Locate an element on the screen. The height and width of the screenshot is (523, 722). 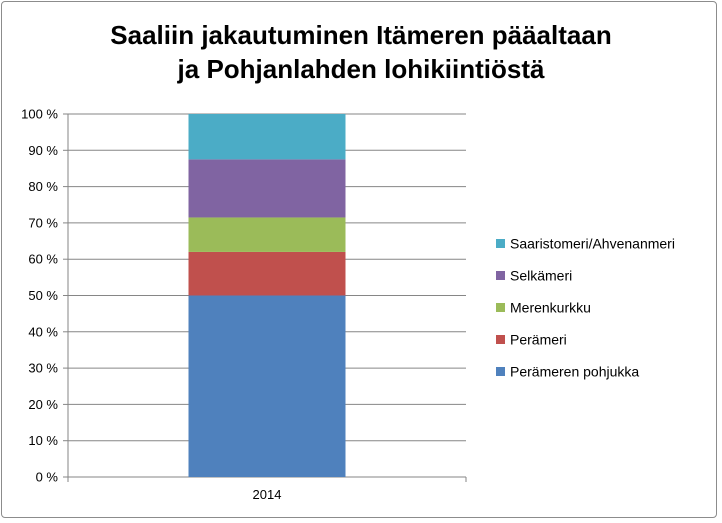
y-tick-label-20: 20 % is located at coordinates (43, 404).